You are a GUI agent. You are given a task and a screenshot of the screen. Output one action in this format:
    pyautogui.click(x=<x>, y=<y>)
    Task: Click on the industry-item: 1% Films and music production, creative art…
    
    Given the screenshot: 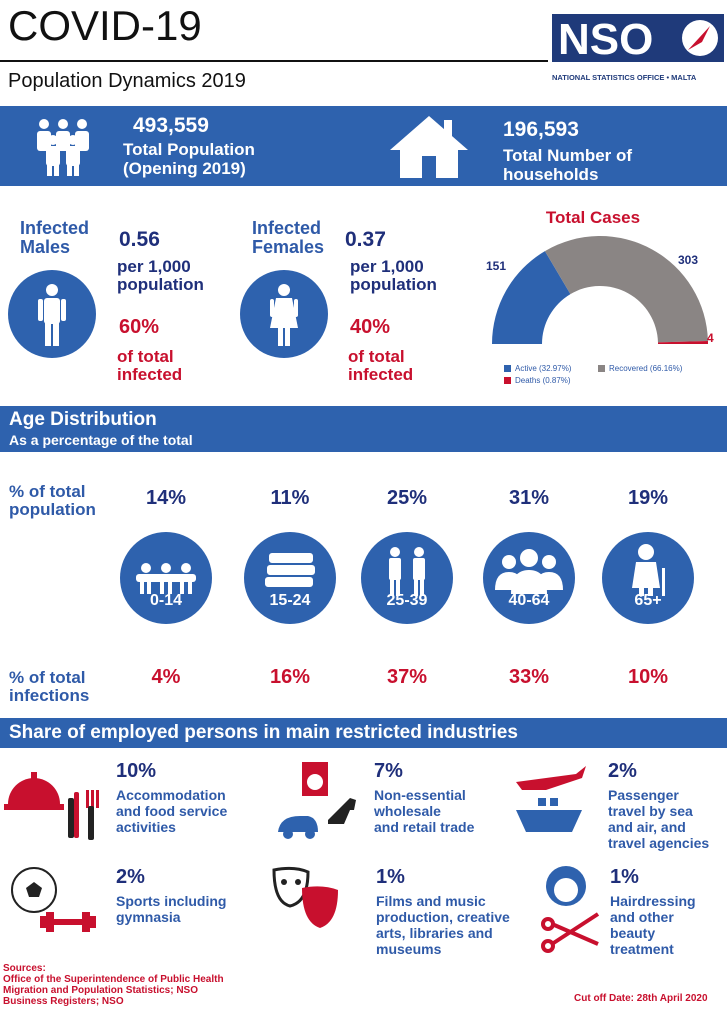 What is the action you would take?
    pyautogui.click(x=443, y=911)
    